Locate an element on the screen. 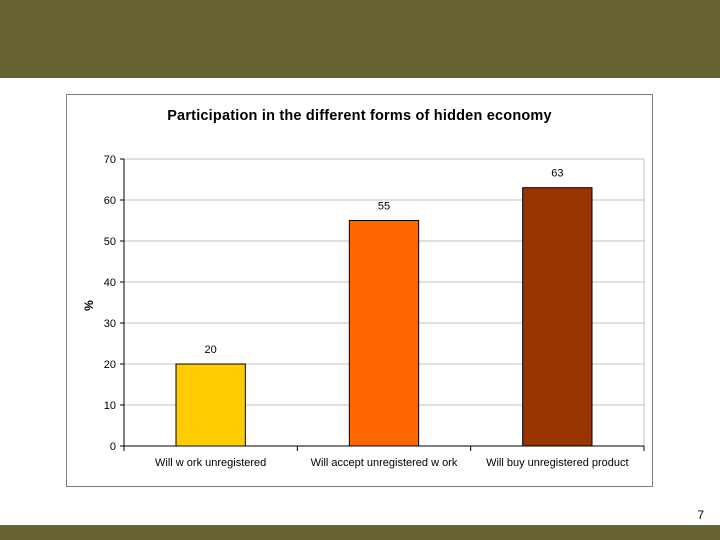  x-category-label: Will w ork unregistered is located at coordinates (210, 463).